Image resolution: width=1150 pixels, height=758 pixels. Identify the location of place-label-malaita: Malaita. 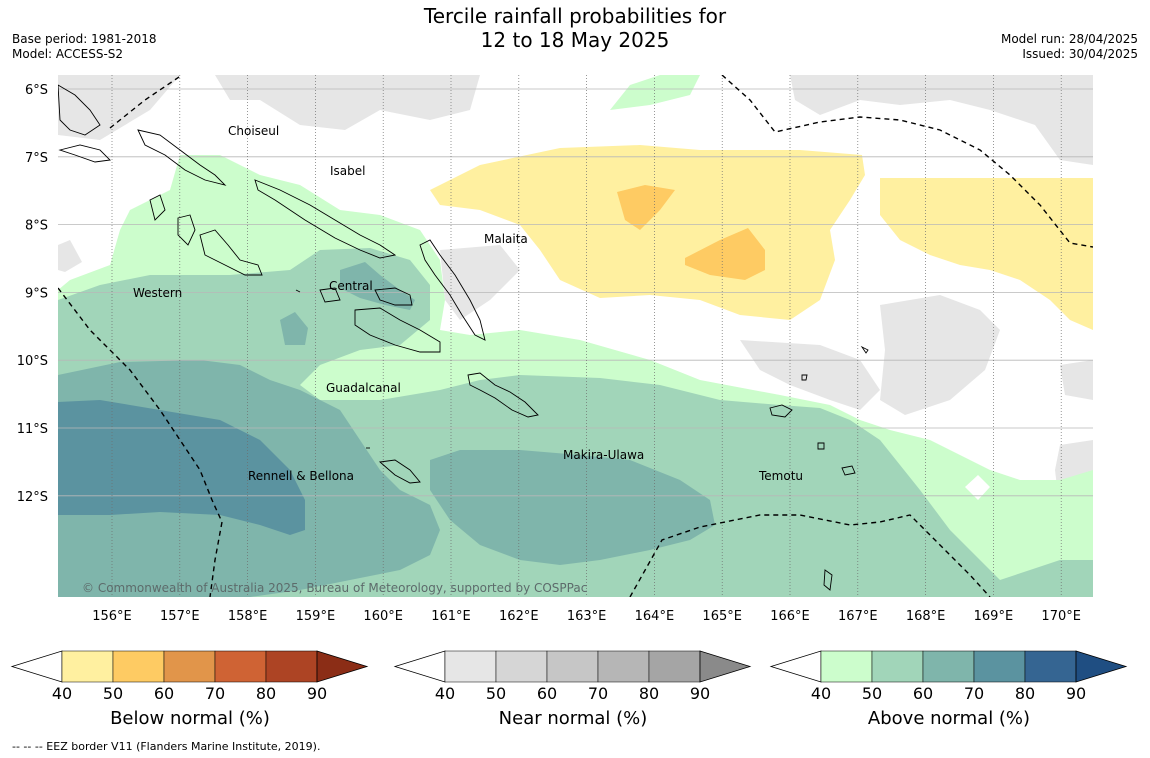
(506, 239).